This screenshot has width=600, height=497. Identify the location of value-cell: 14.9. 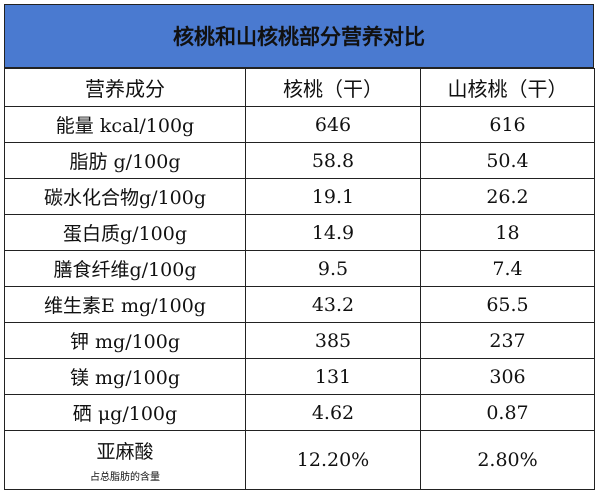
(333, 232).